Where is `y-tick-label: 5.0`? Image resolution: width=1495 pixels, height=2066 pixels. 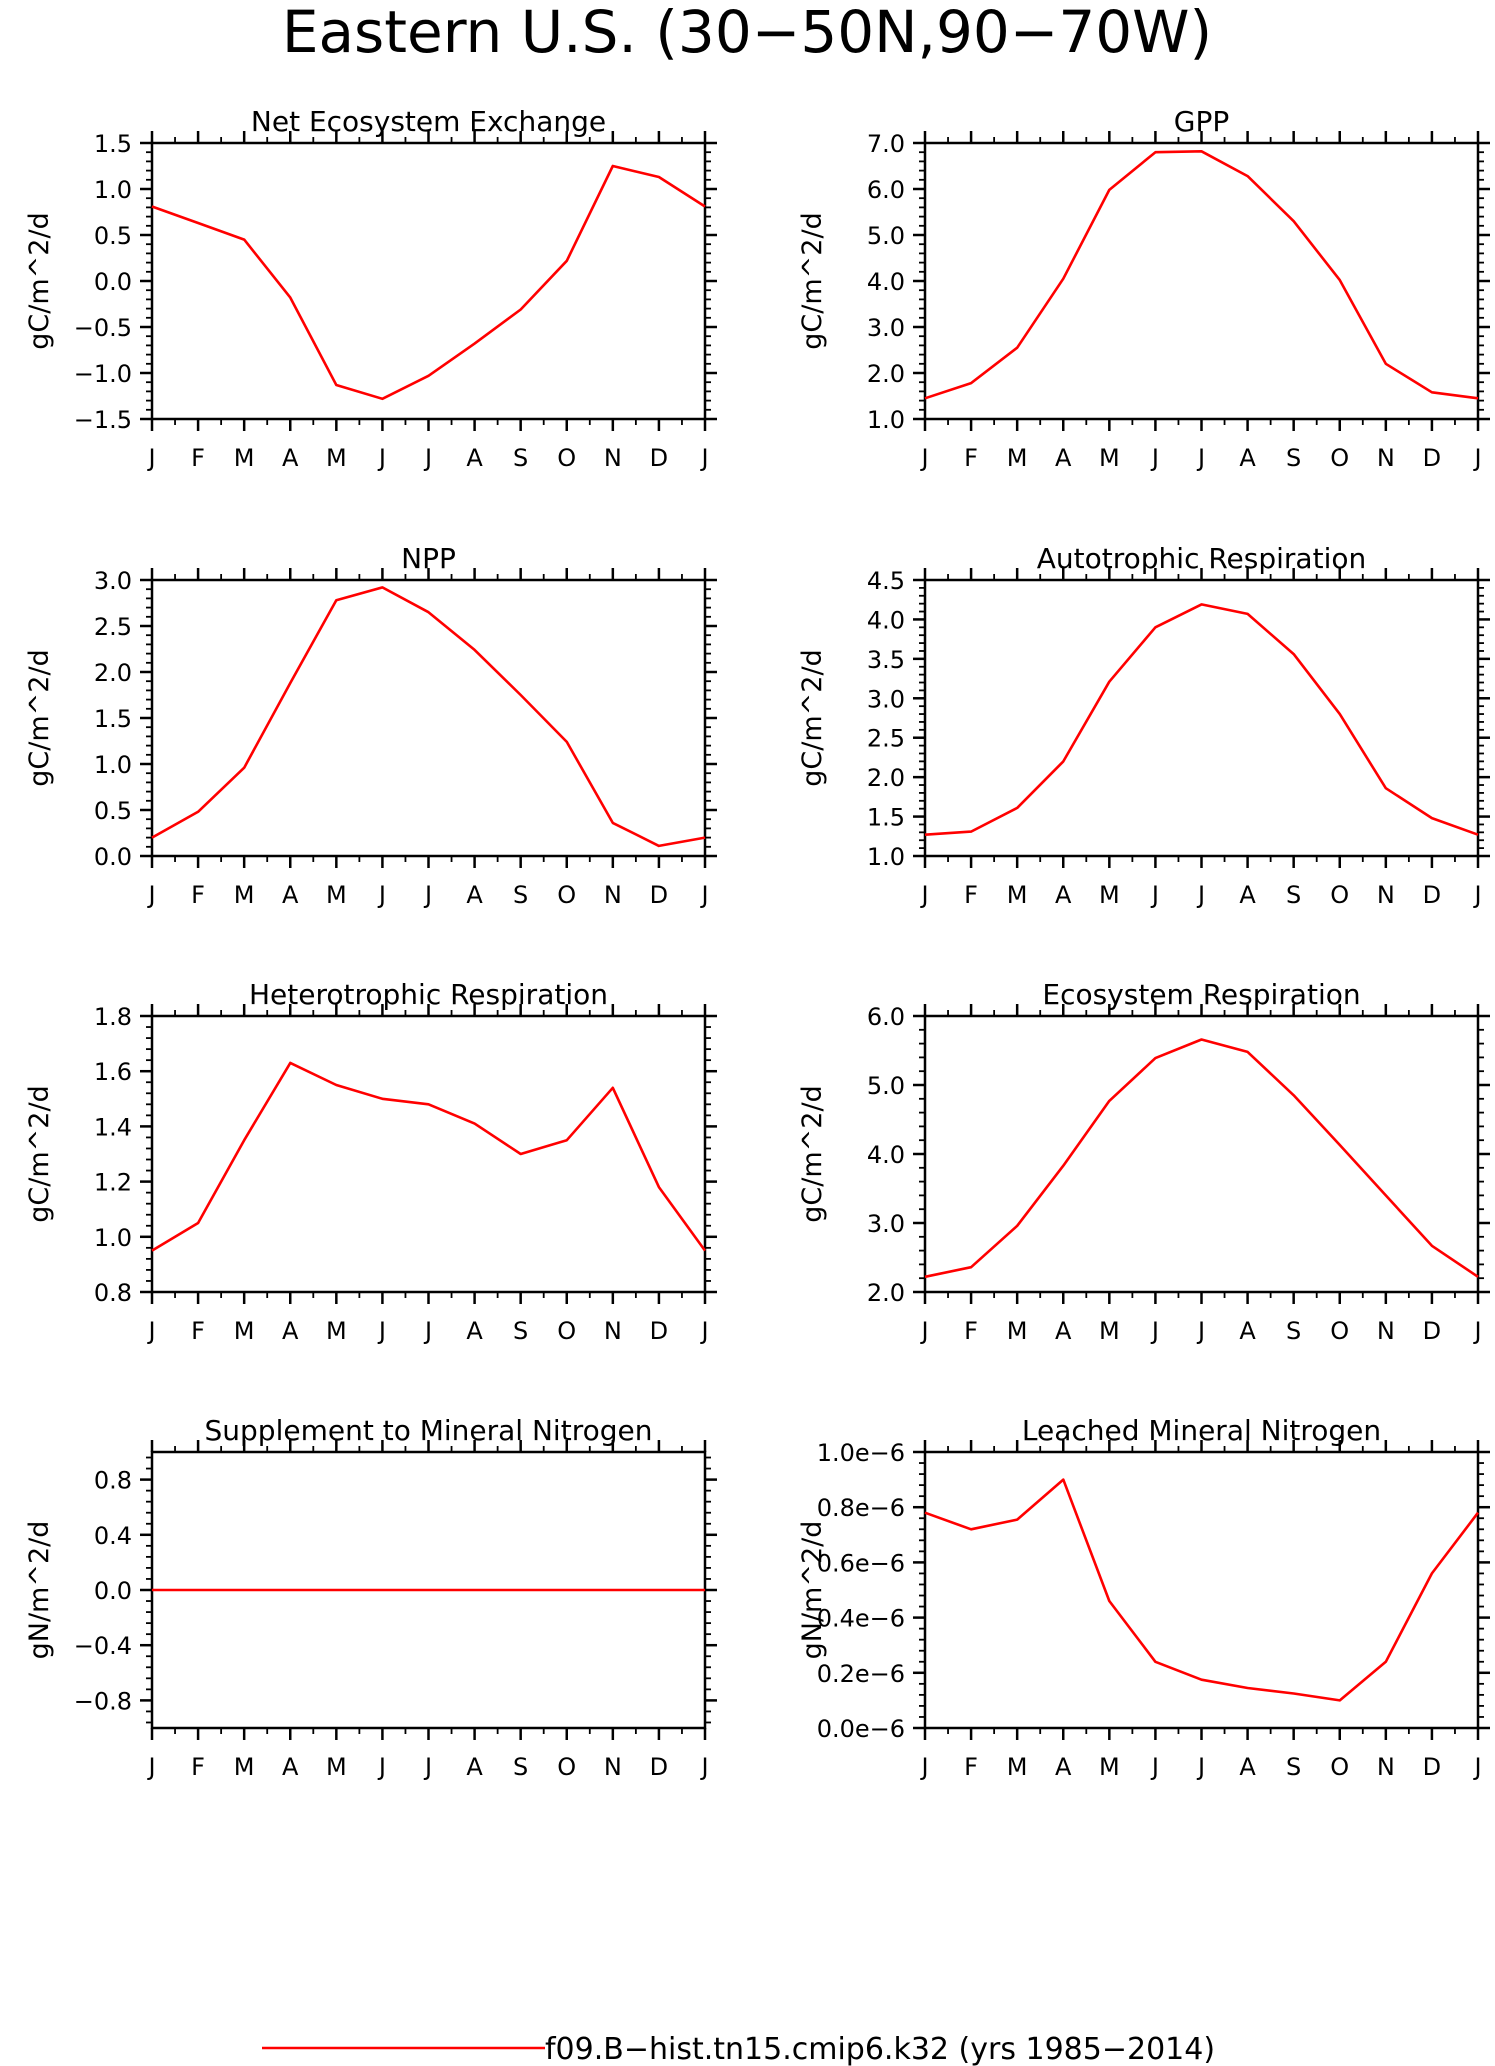
y-tick-label: 5.0 is located at coordinates (886, 236).